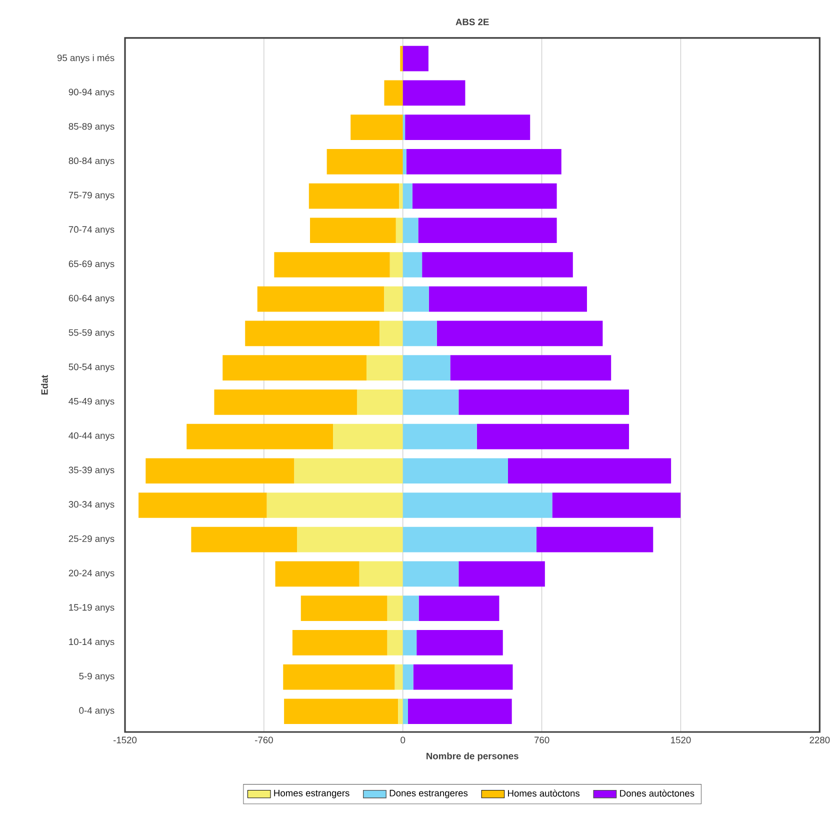 The width and height of the screenshot is (837, 834). I want to click on y-tick-label: 50-54 anys, so click(91, 368).